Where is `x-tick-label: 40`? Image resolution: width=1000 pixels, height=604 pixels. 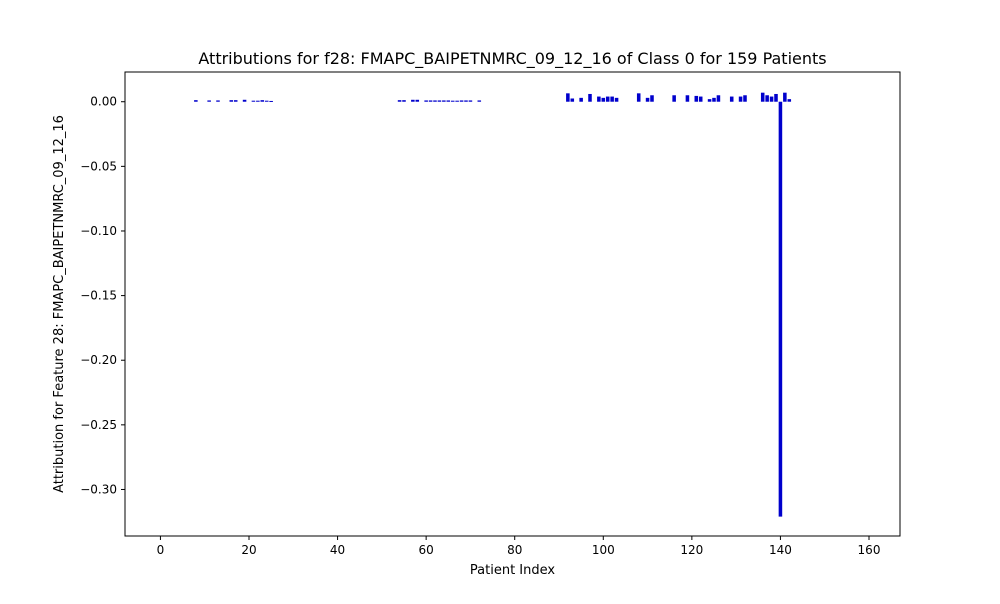
x-tick-label: 40 is located at coordinates (337, 550).